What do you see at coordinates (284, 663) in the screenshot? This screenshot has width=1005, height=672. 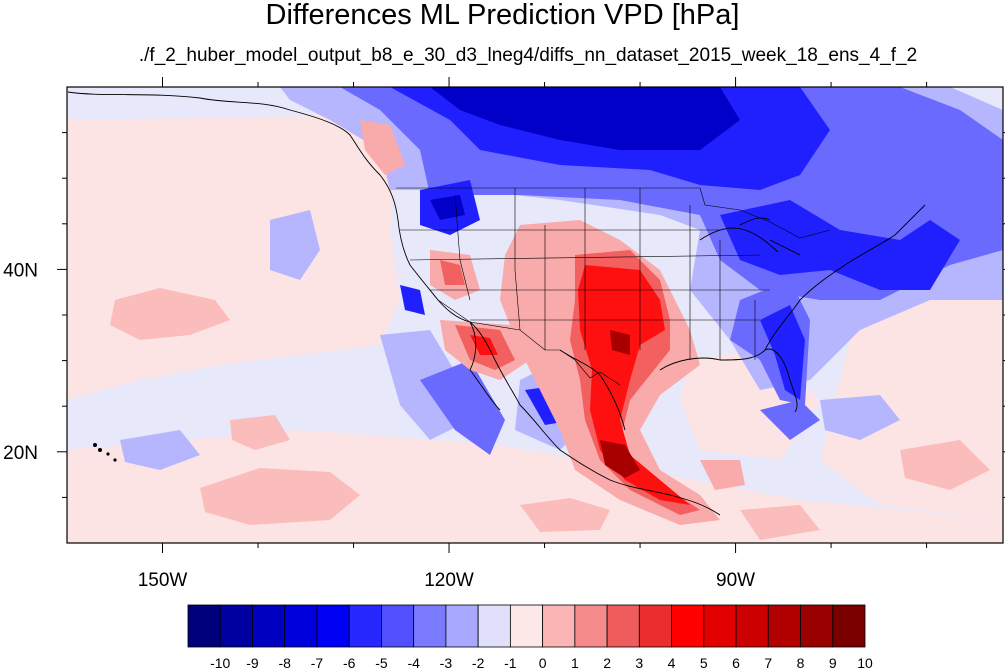 I see `colorbar-label: -8` at bounding box center [284, 663].